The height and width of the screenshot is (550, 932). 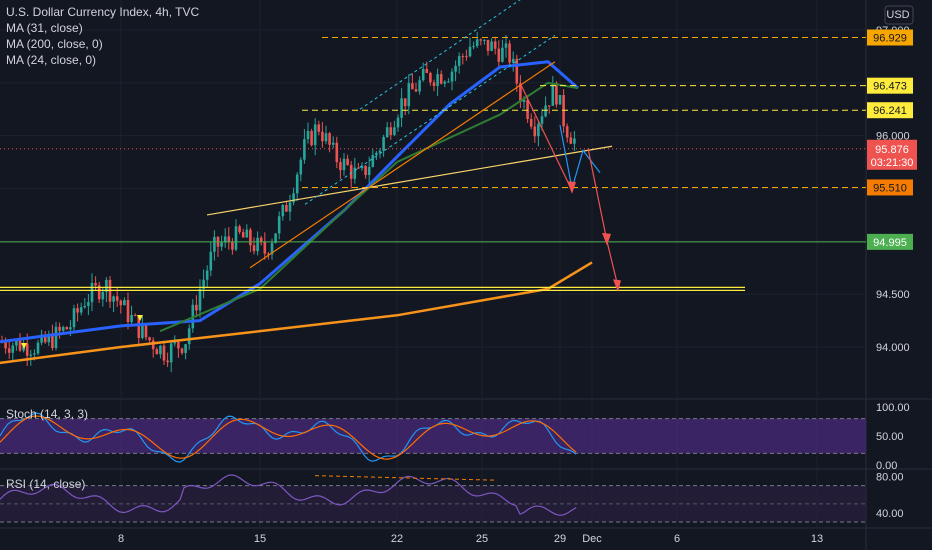 I want to click on rsi-line, so click(x=288, y=495).